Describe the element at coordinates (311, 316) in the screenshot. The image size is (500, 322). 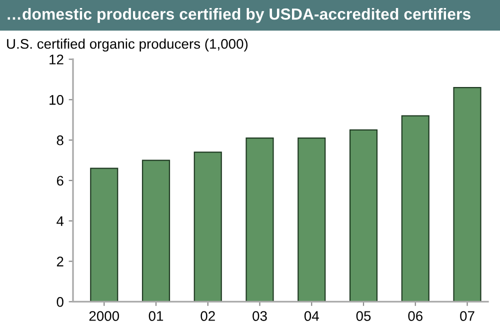
I see `x-tick-label: 04` at that location.